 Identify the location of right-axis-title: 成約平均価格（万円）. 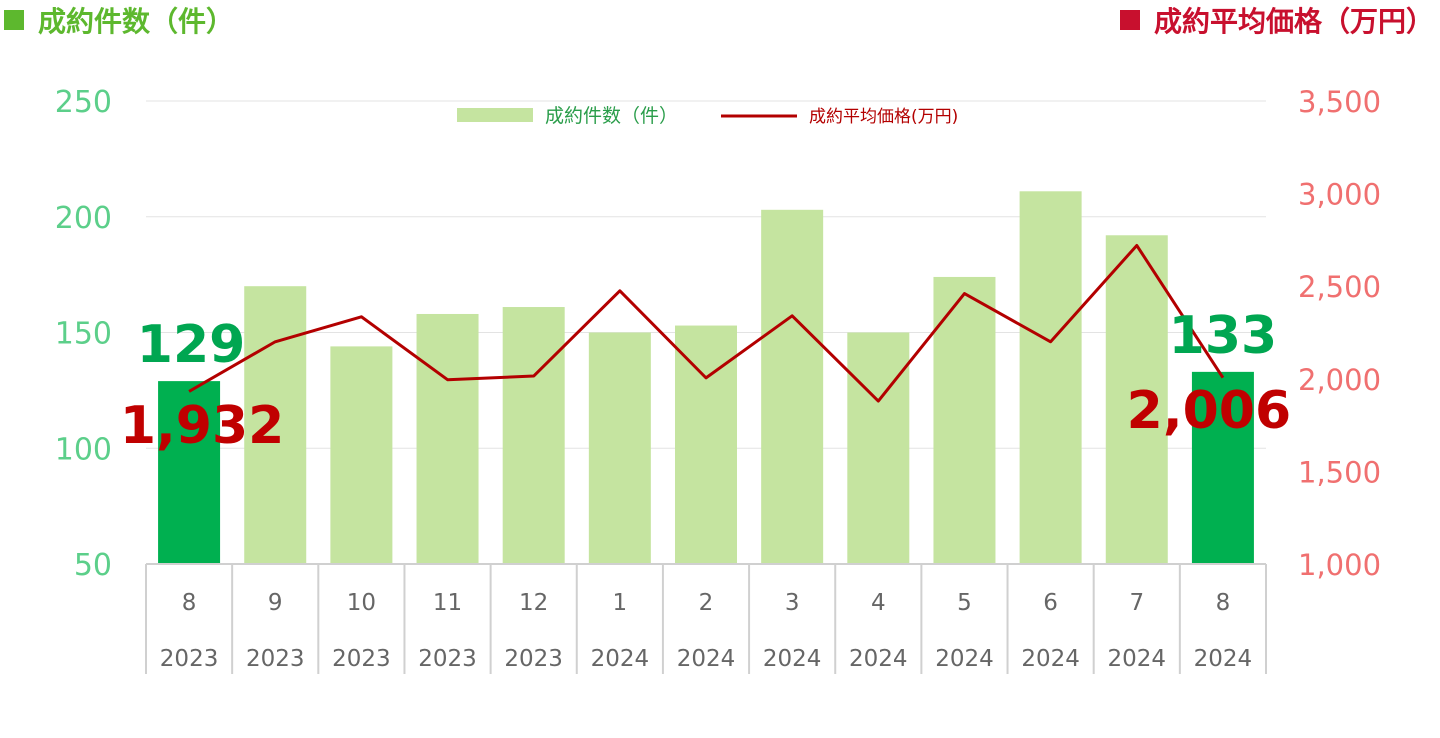
(1276, 20).